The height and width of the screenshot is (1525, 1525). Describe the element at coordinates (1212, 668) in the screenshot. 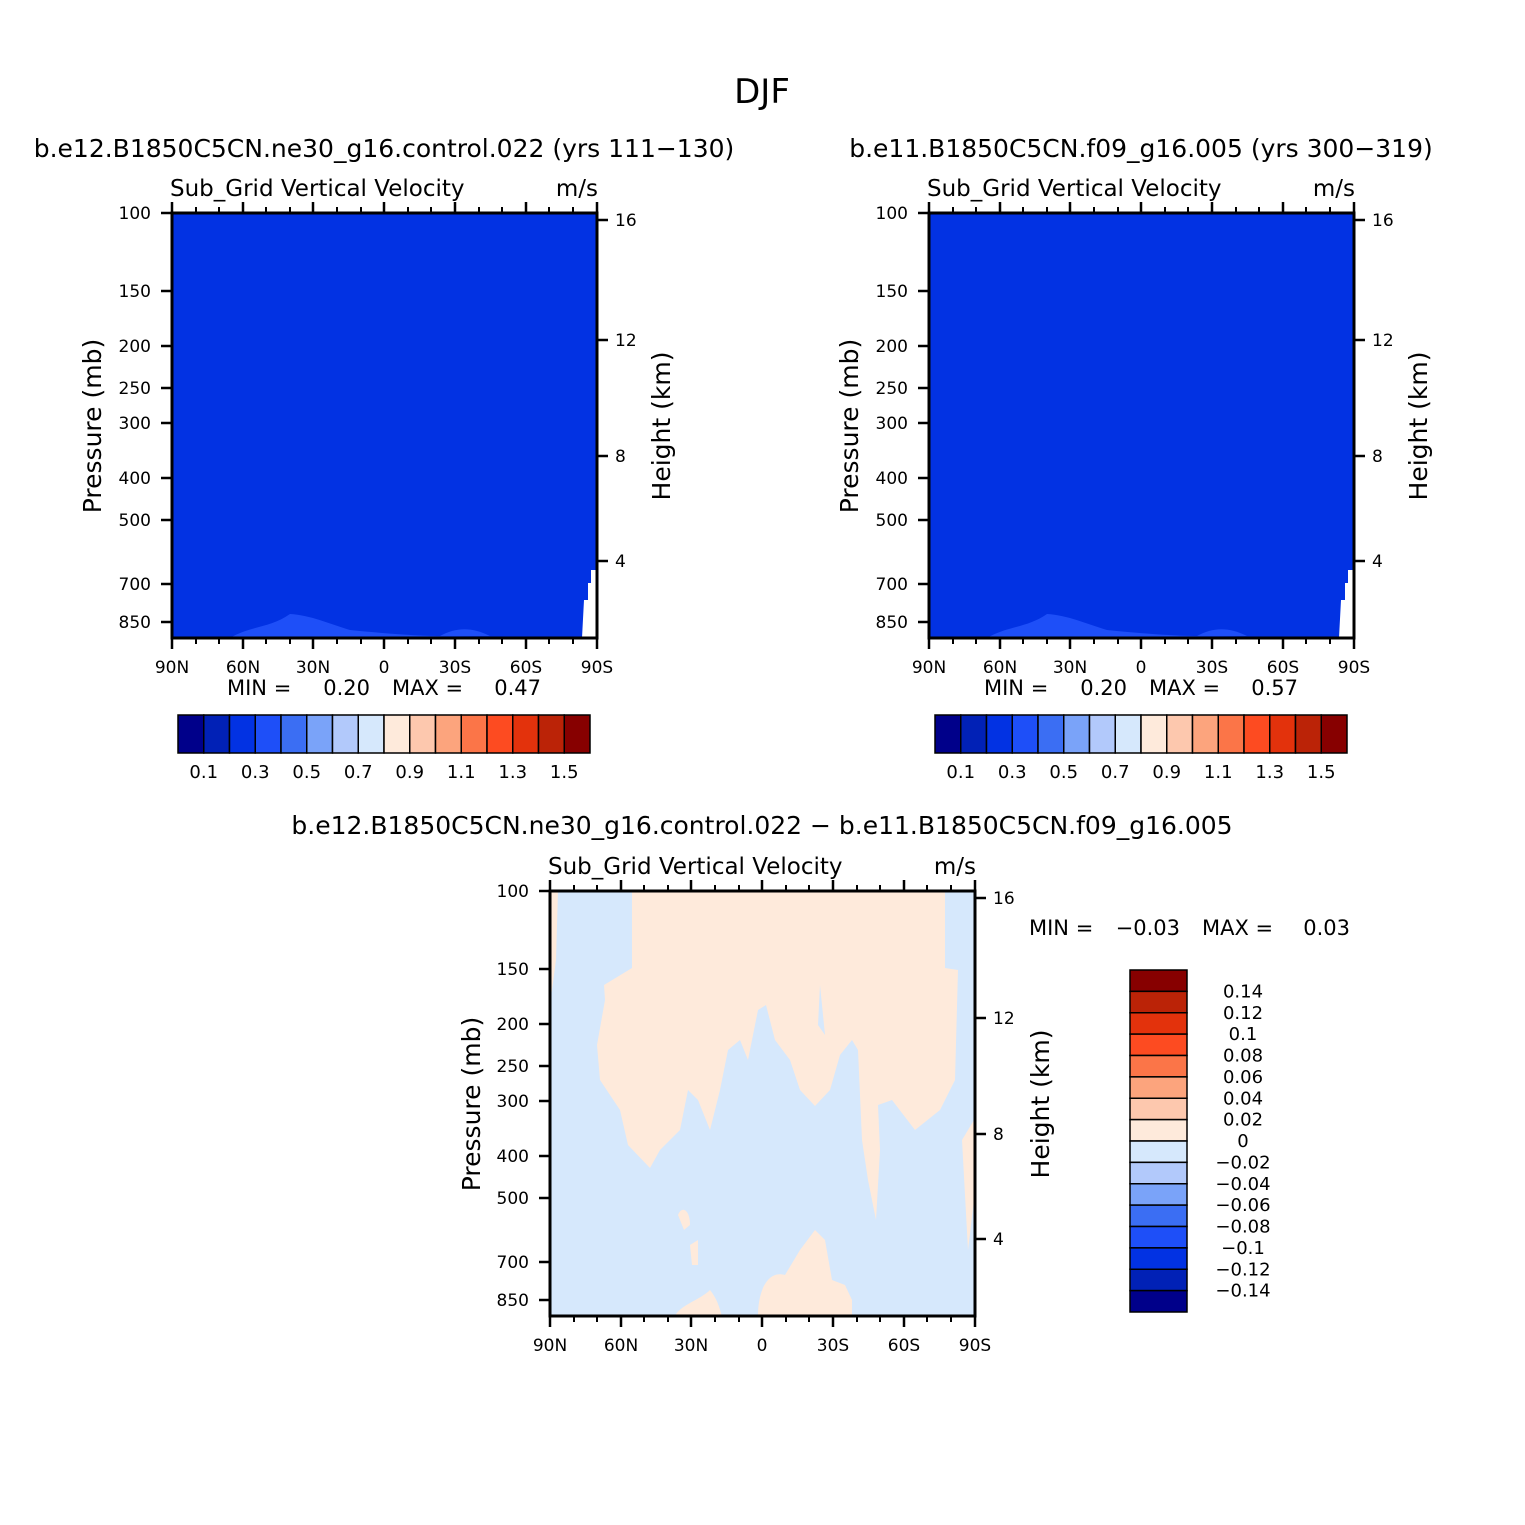

I see `x-tick-label: 30S` at that location.